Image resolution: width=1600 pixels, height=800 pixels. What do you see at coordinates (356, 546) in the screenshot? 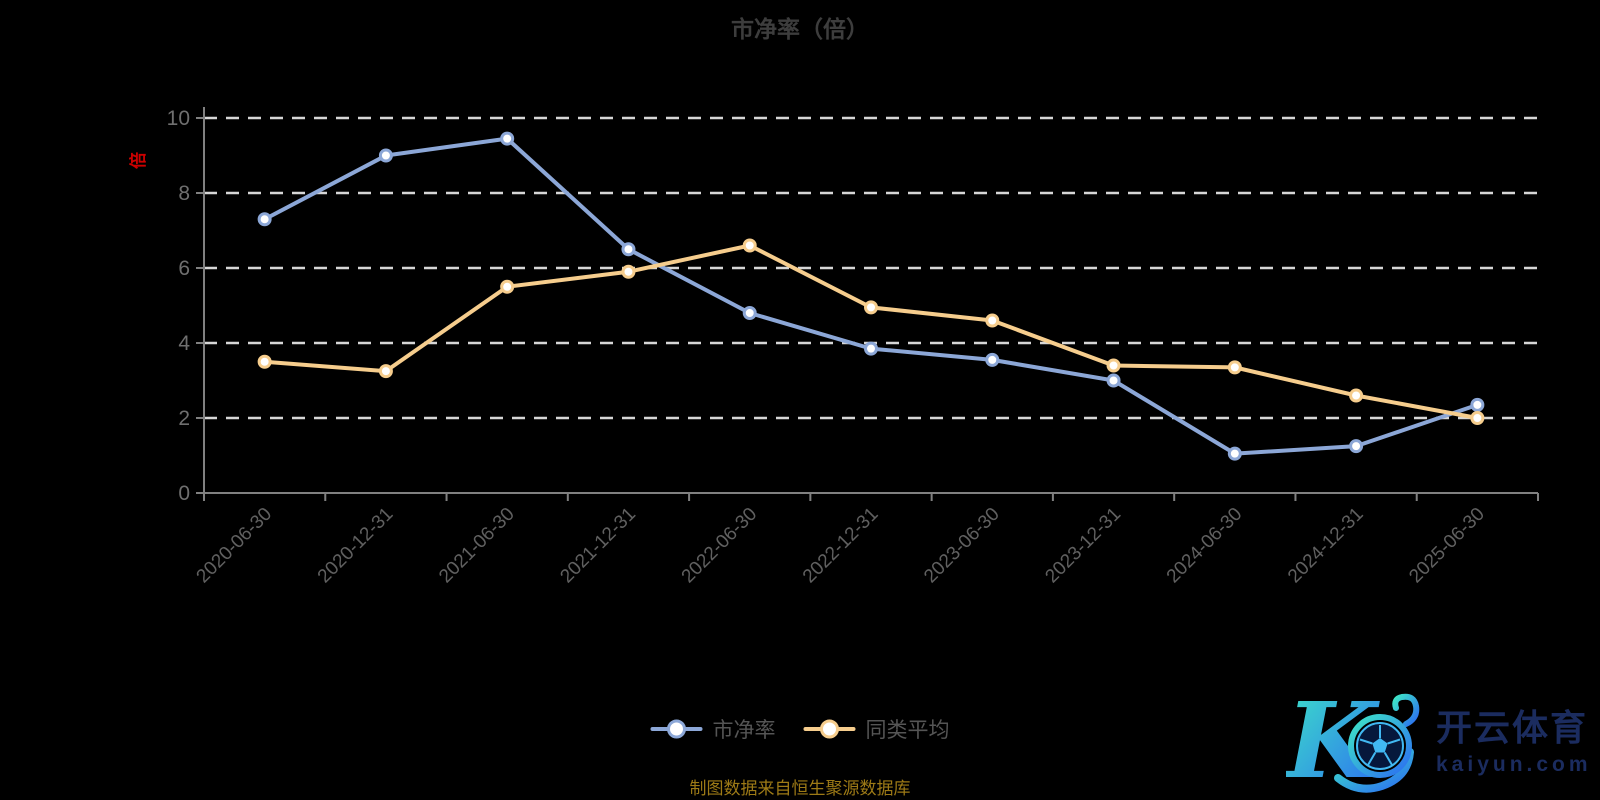
I see `svg-text: 2020-12-31` at bounding box center [356, 546].